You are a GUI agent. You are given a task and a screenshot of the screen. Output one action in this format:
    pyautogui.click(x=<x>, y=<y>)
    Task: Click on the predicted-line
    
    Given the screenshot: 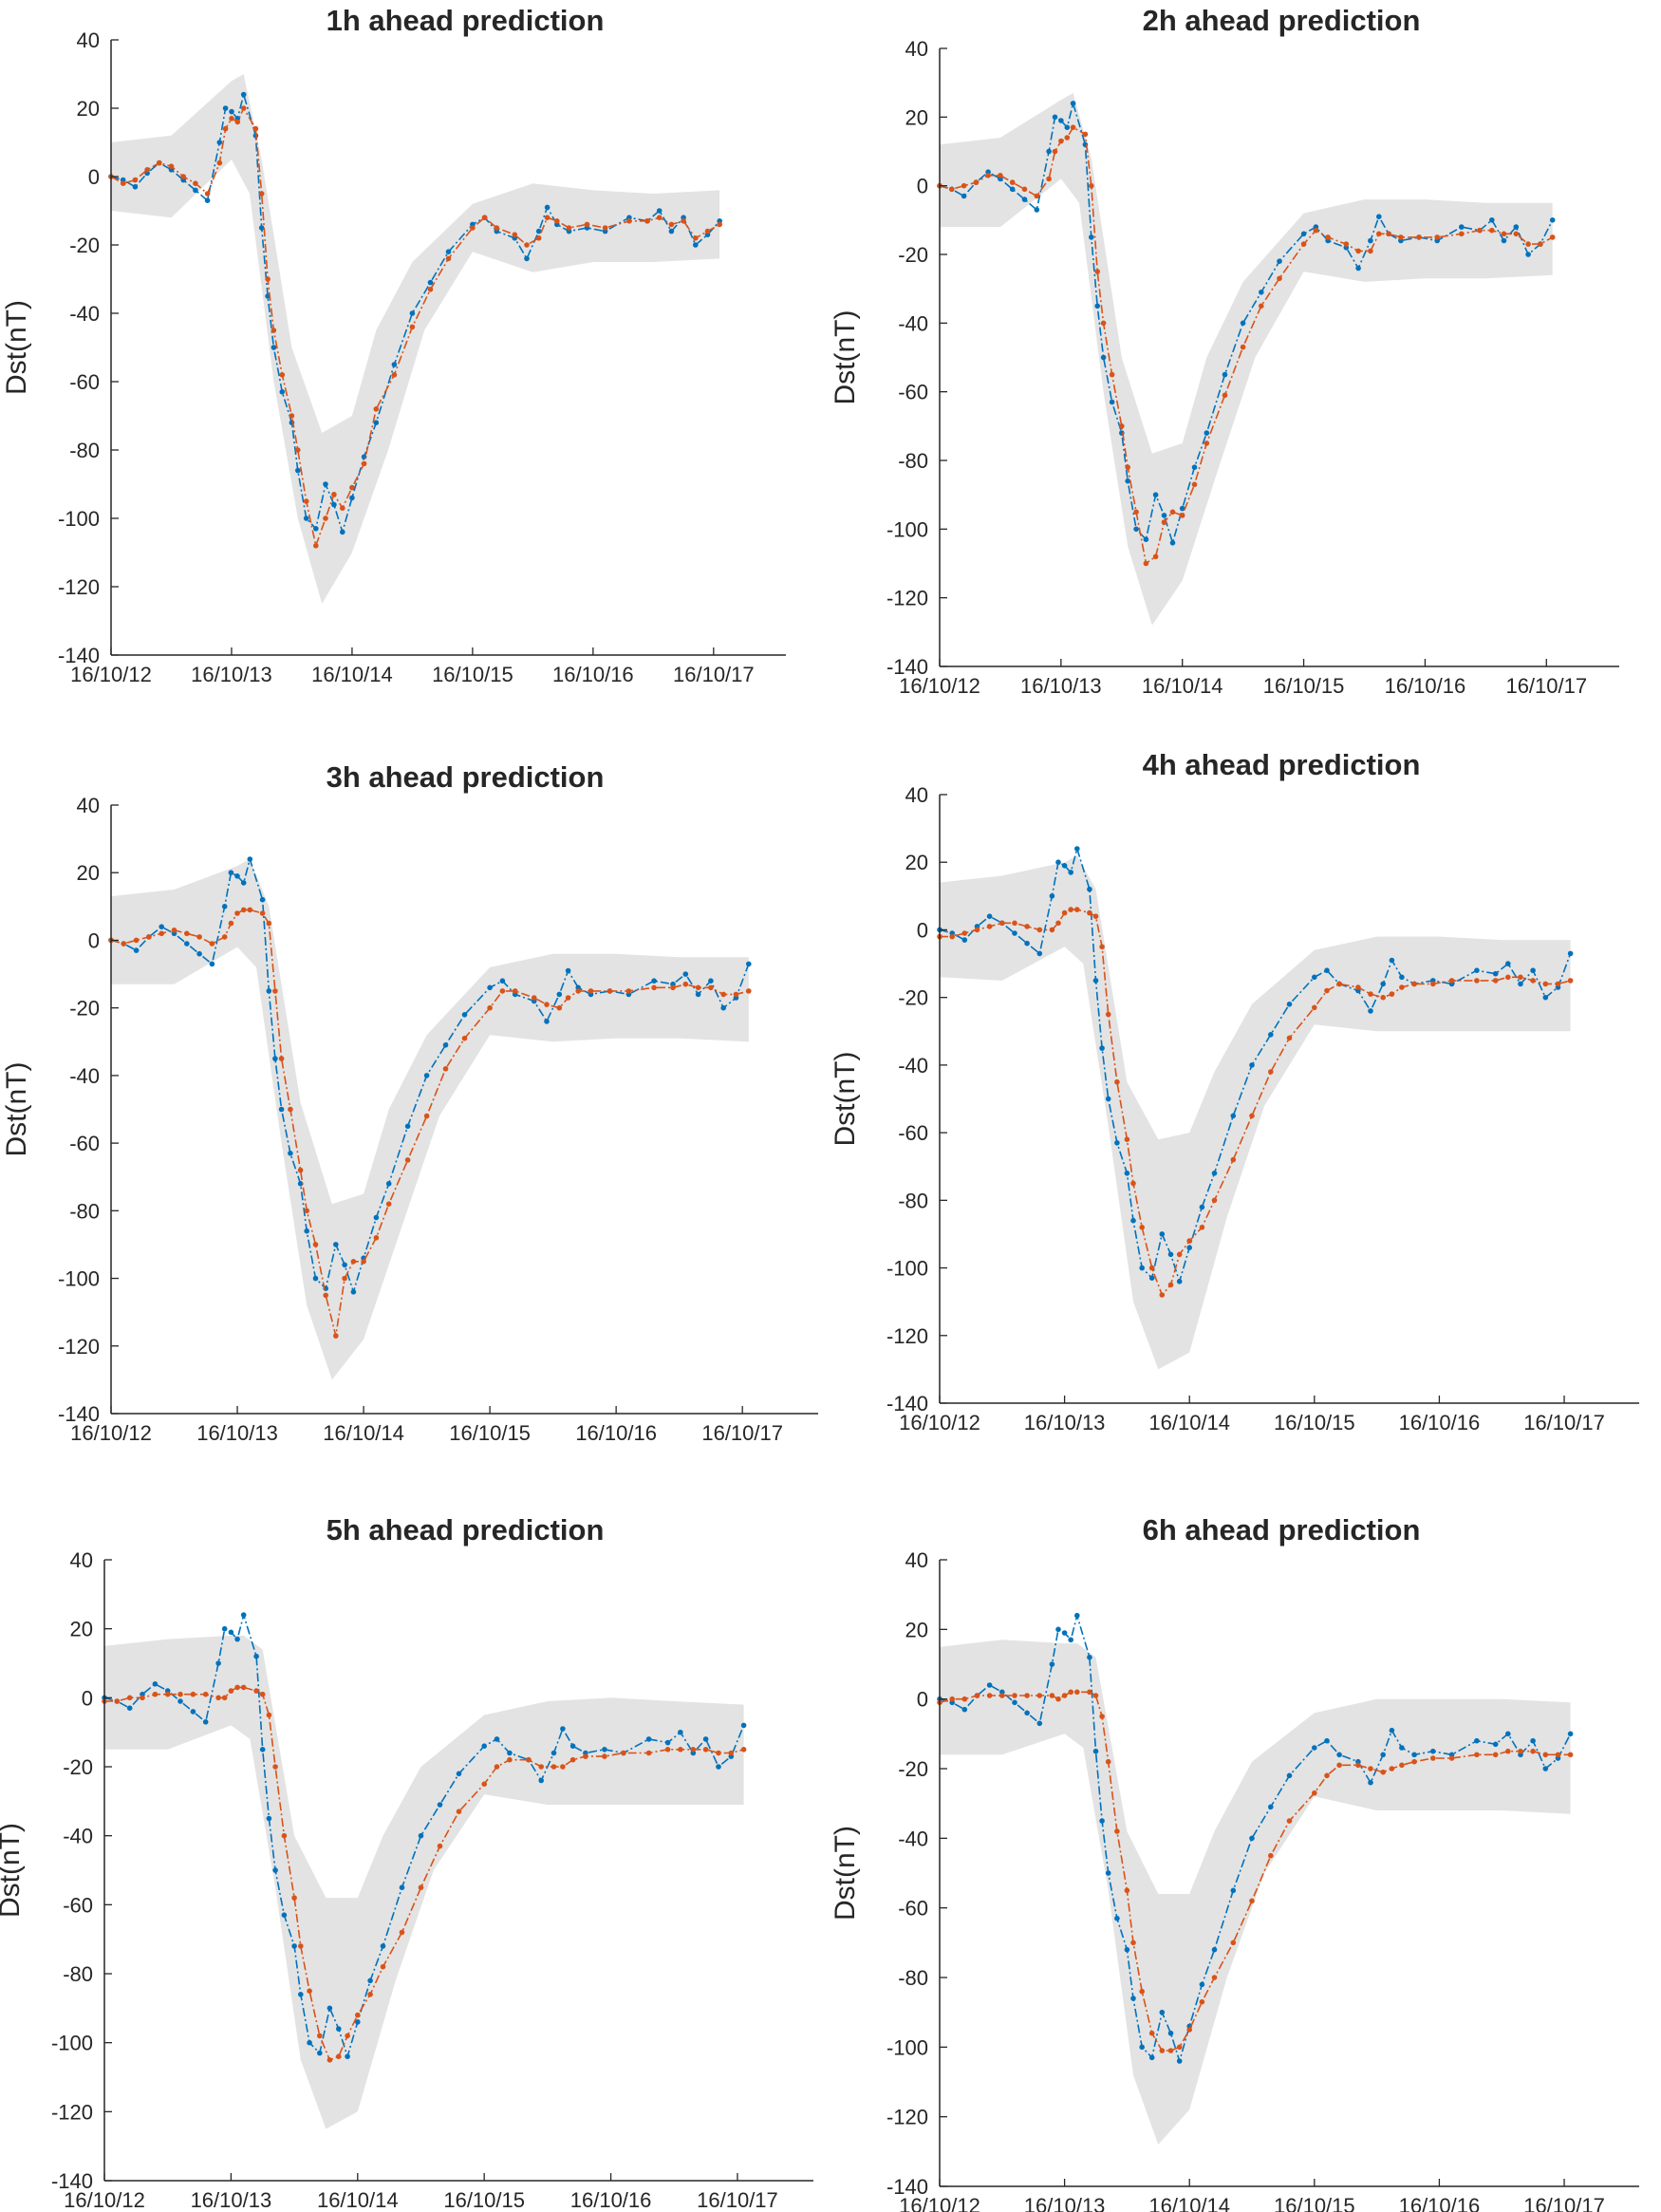 What is the action you would take?
    pyautogui.click(x=415, y=327)
    